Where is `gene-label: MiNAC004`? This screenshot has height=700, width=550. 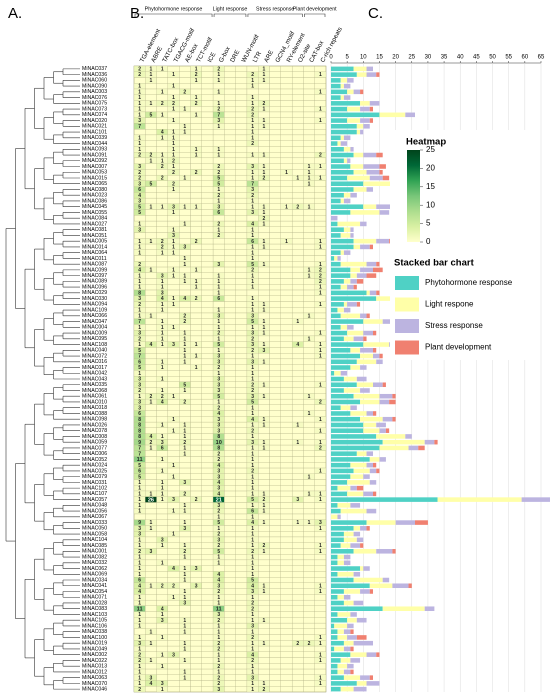
gene-label: MiNAC004 is located at coordinates (94, 328).